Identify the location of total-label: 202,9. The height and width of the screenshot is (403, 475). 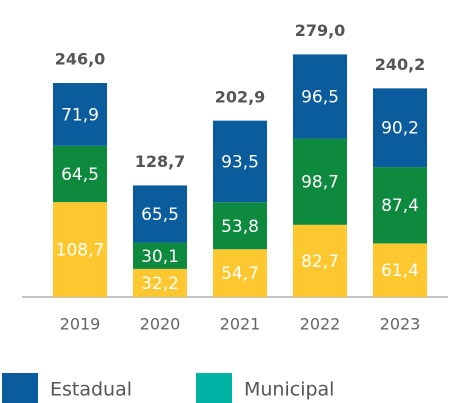
(240, 96).